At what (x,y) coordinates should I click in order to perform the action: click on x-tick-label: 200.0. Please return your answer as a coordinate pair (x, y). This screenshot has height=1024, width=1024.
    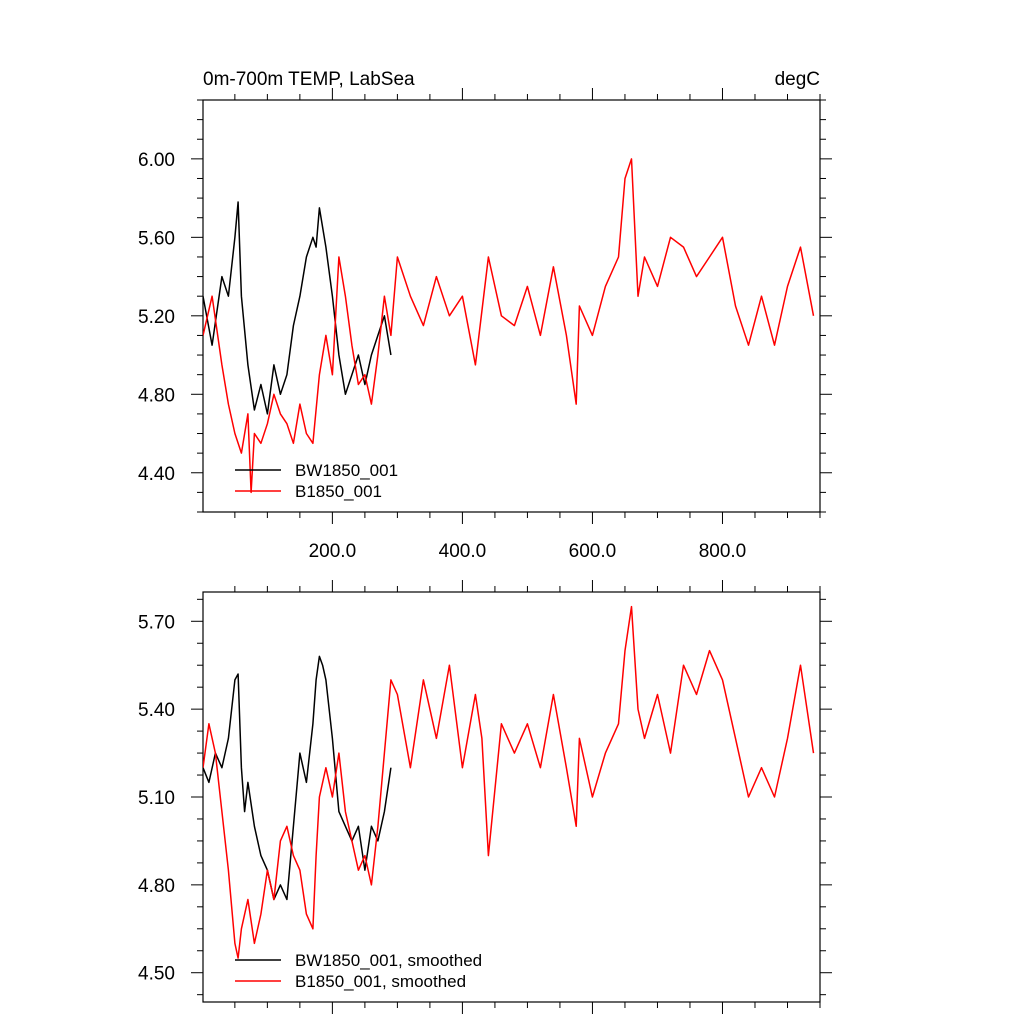
    Looking at the image, I should click on (333, 551).